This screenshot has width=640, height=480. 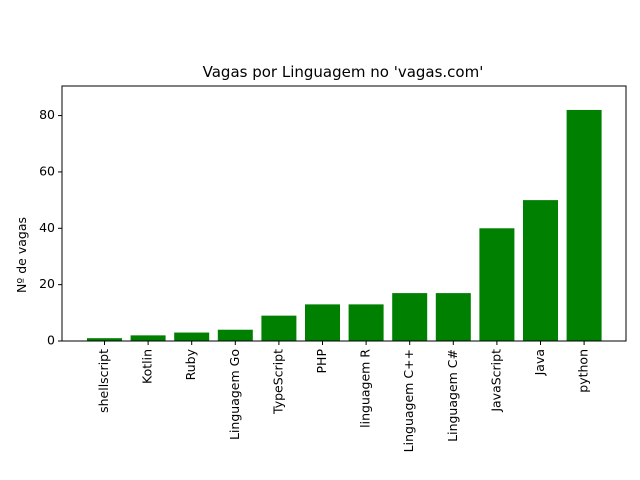 What do you see at coordinates (235, 335) in the screenshot?
I see `bar-linguagem-go` at bounding box center [235, 335].